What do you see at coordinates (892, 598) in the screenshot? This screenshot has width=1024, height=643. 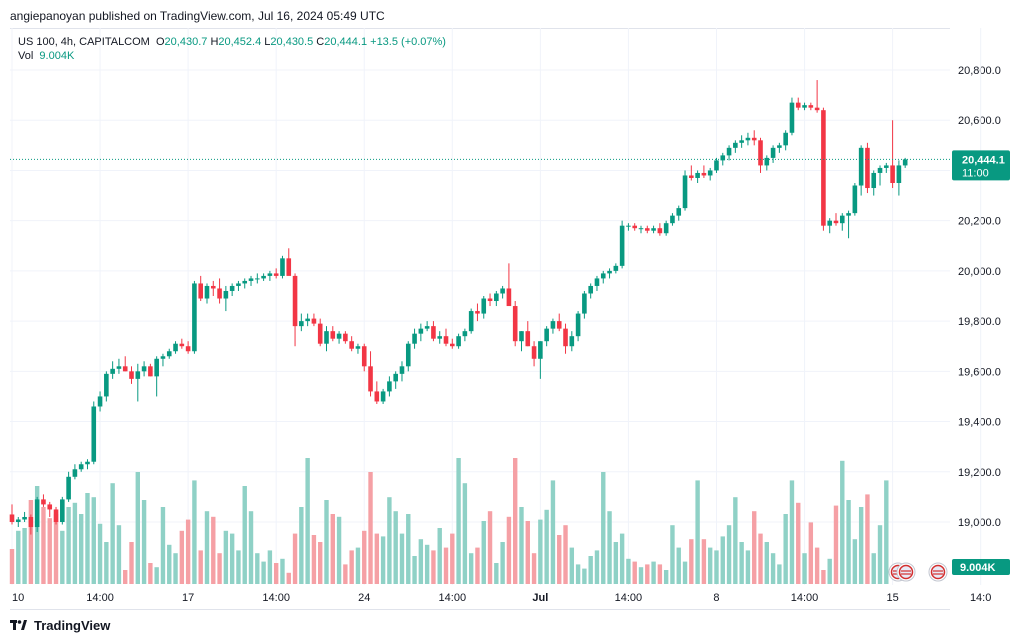 I see `x-tick-label: 15` at bounding box center [892, 598].